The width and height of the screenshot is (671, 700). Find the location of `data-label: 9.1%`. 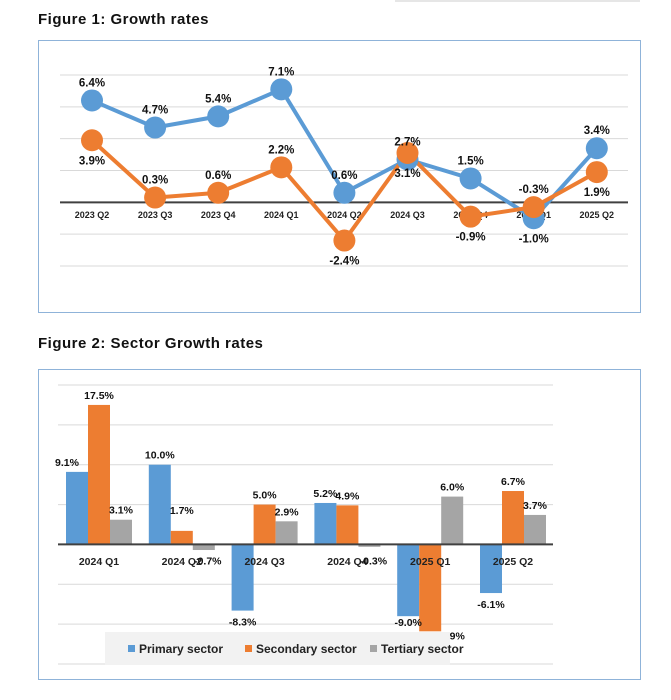

data-label: 9.1% is located at coordinates (67, 463).